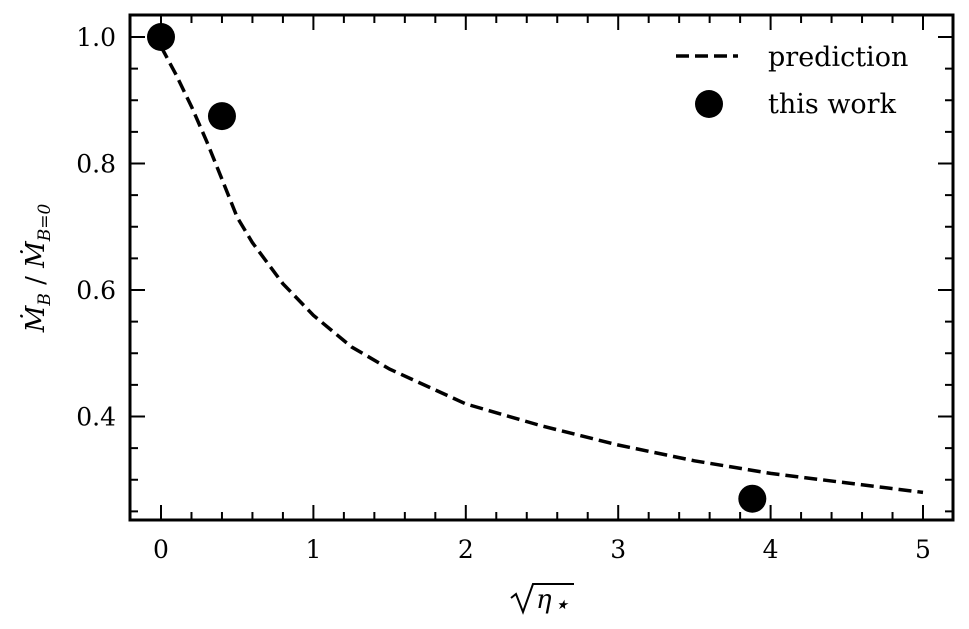 This screenshot has height=629, width=969. I want to click on x-axis-label-main: η, so click(544, 600).